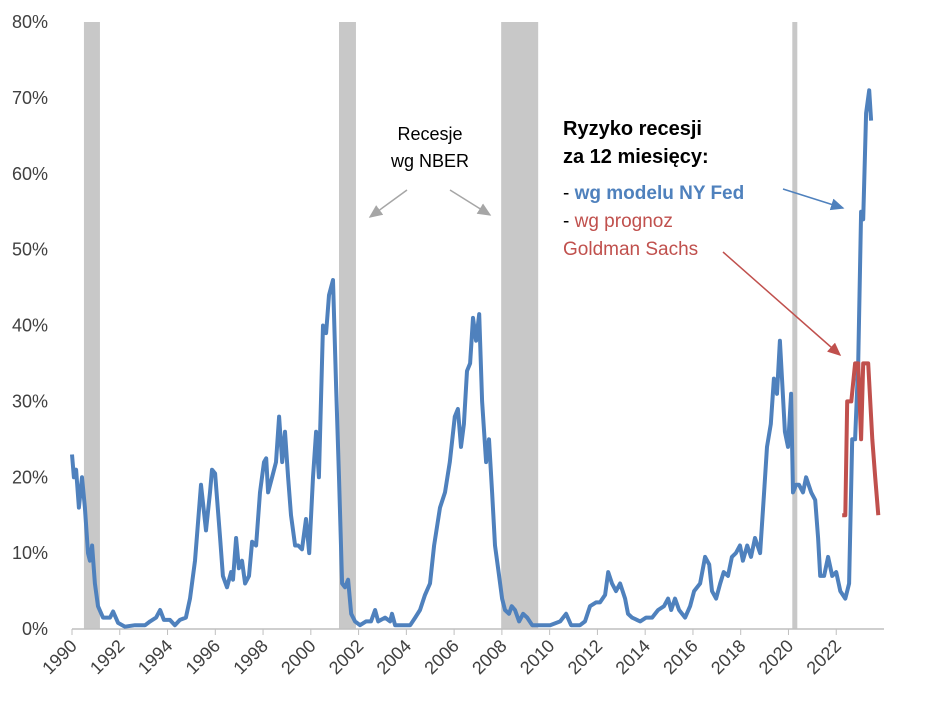 The width and height of the screenshot is (946, 709). I want to click on y-tick-label: 30%, so click(30, 401).